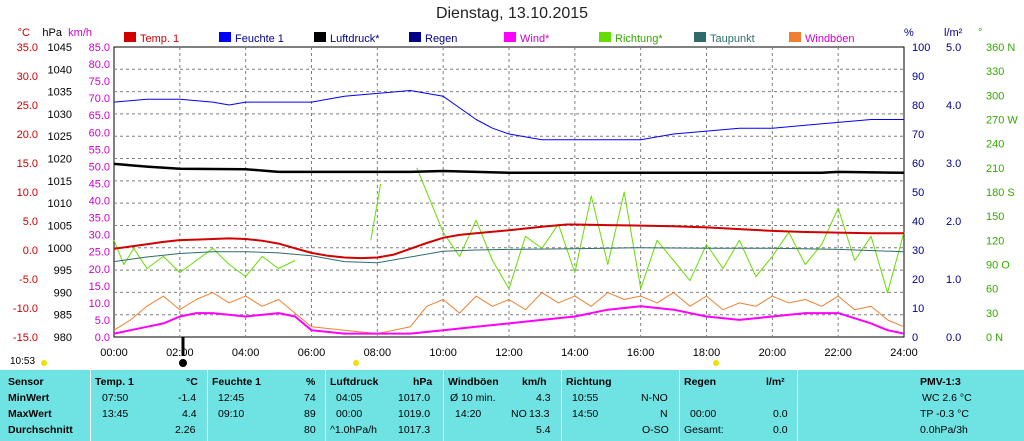  I want to click on legend-label: Regen, so click(441, 39).